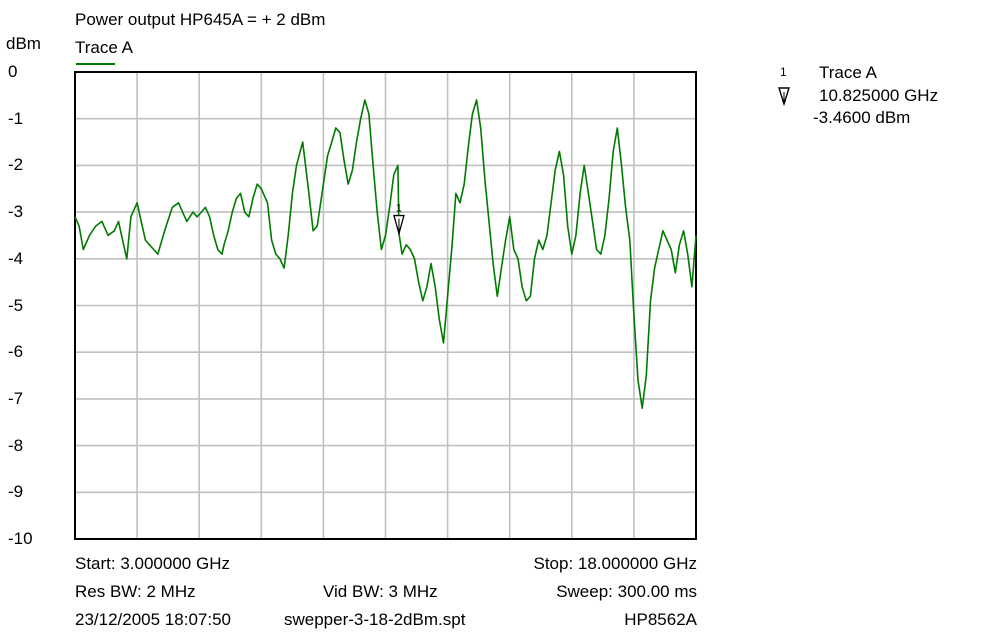 The width and height of the screenshot is (988, 636). What do you see at coordinates (95, 64) in the screenshot?
I see `legend-swatch` at bounding box center [95, 64].